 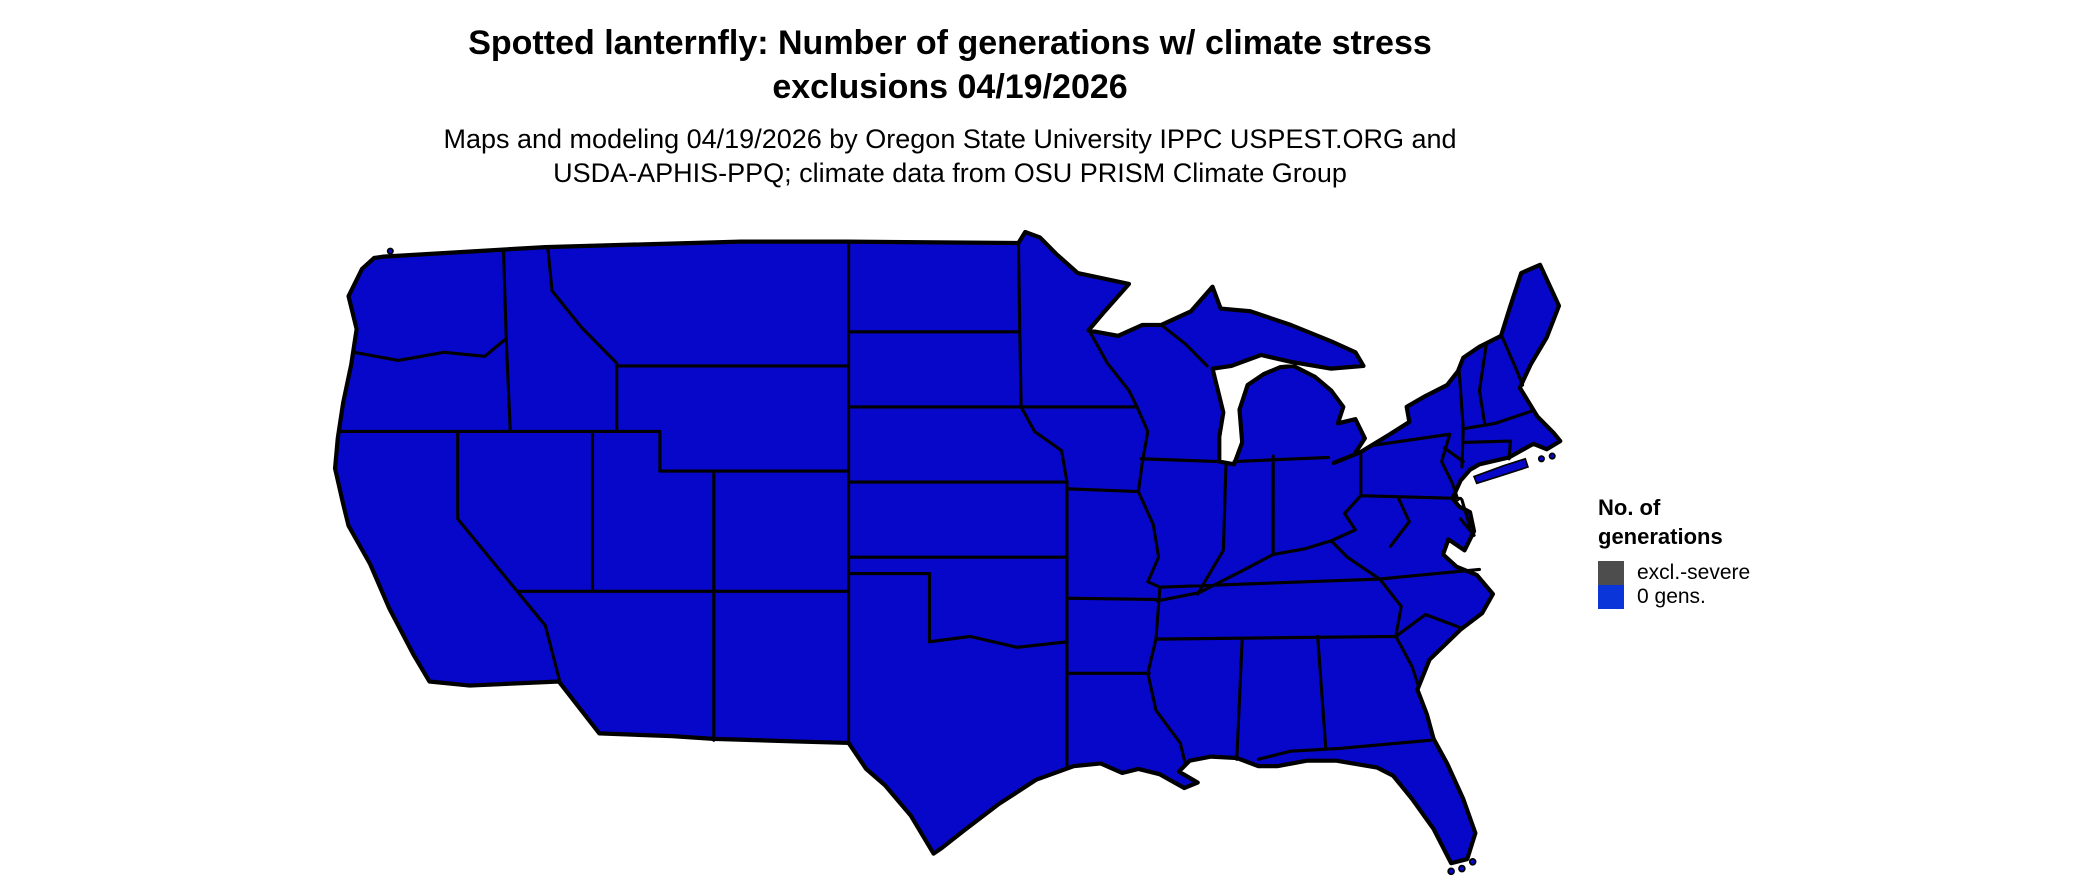 I want to click on map-title-line2: exclusions 04/19/2026, so click(x=950, y=86).